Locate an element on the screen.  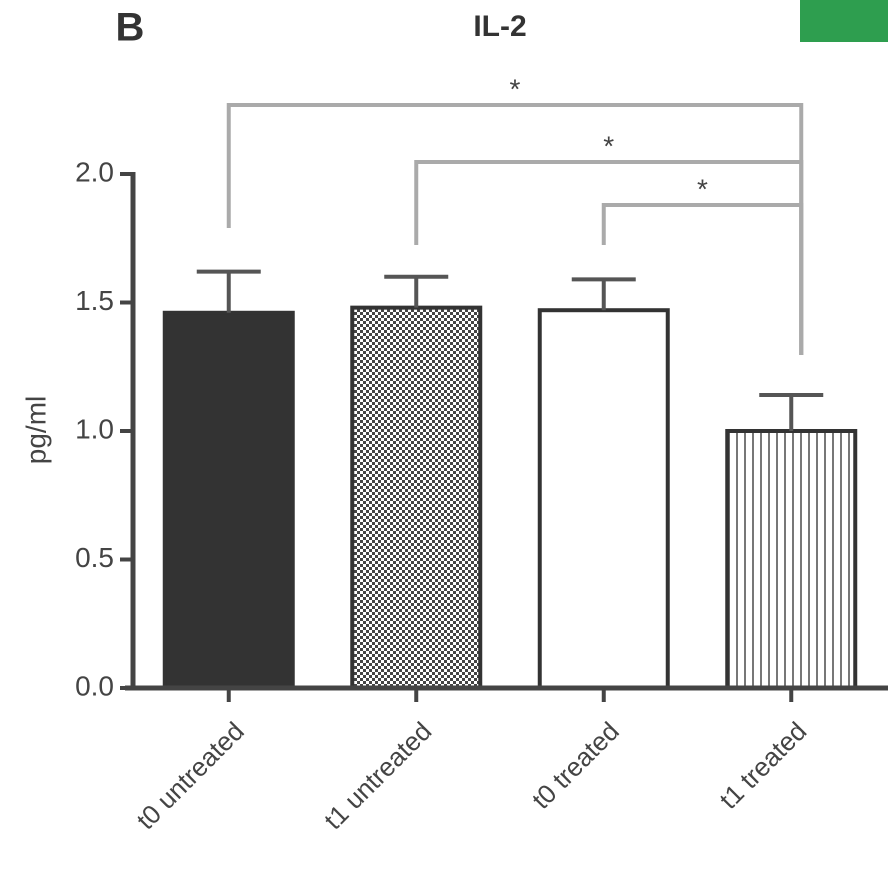
y-axis-label: pg/ml is located at coordinates (35, 430).